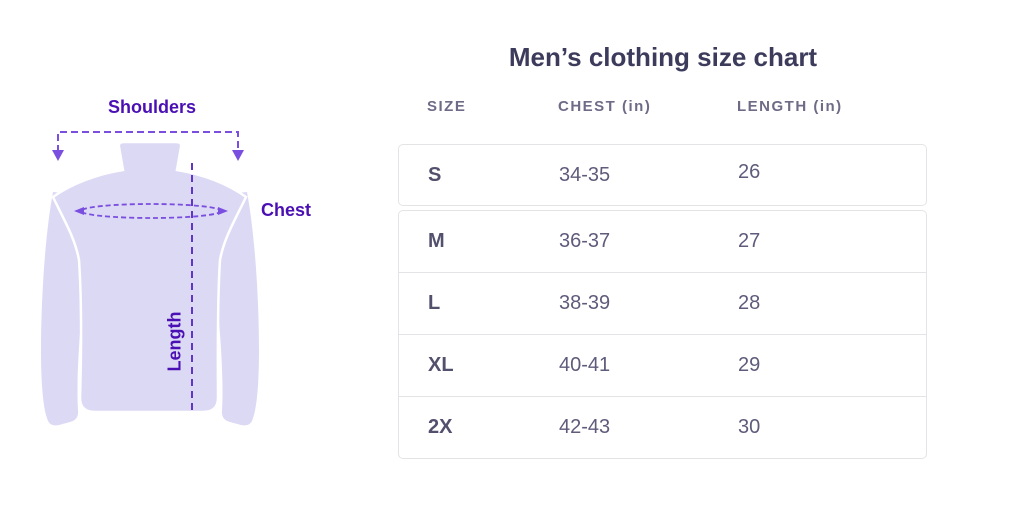 The height and width of the screenshot is (514, 1024). What do you see at coordinates (174, 341) in the screenshot?
I see `length-label: Length` at bounding box center [174, 341].